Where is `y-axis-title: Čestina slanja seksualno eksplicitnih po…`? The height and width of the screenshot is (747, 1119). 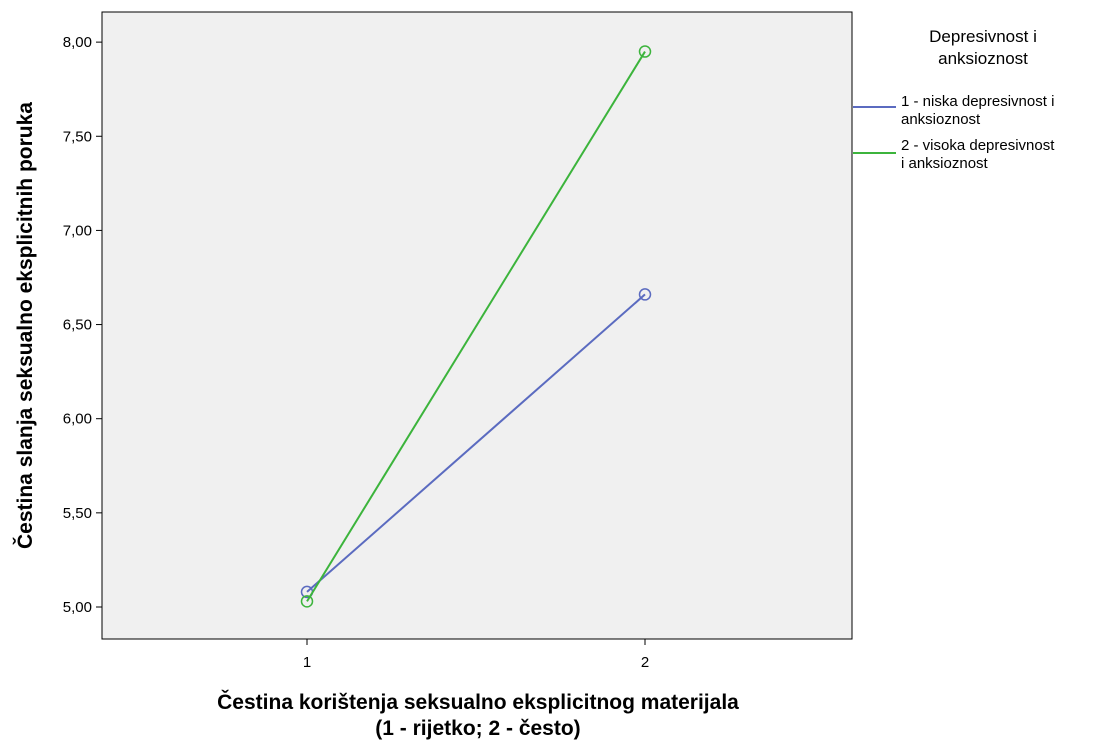
y-axis-title: Čestina slanja seksualno eksplicitnih po… is located at coordinates (25, 325).